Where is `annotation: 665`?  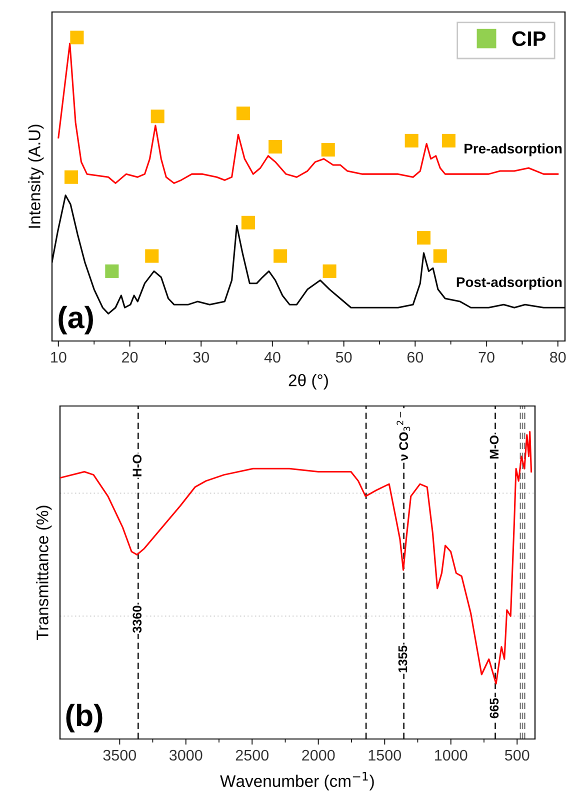
annotation: 665 is located at coordinates (494, 708).